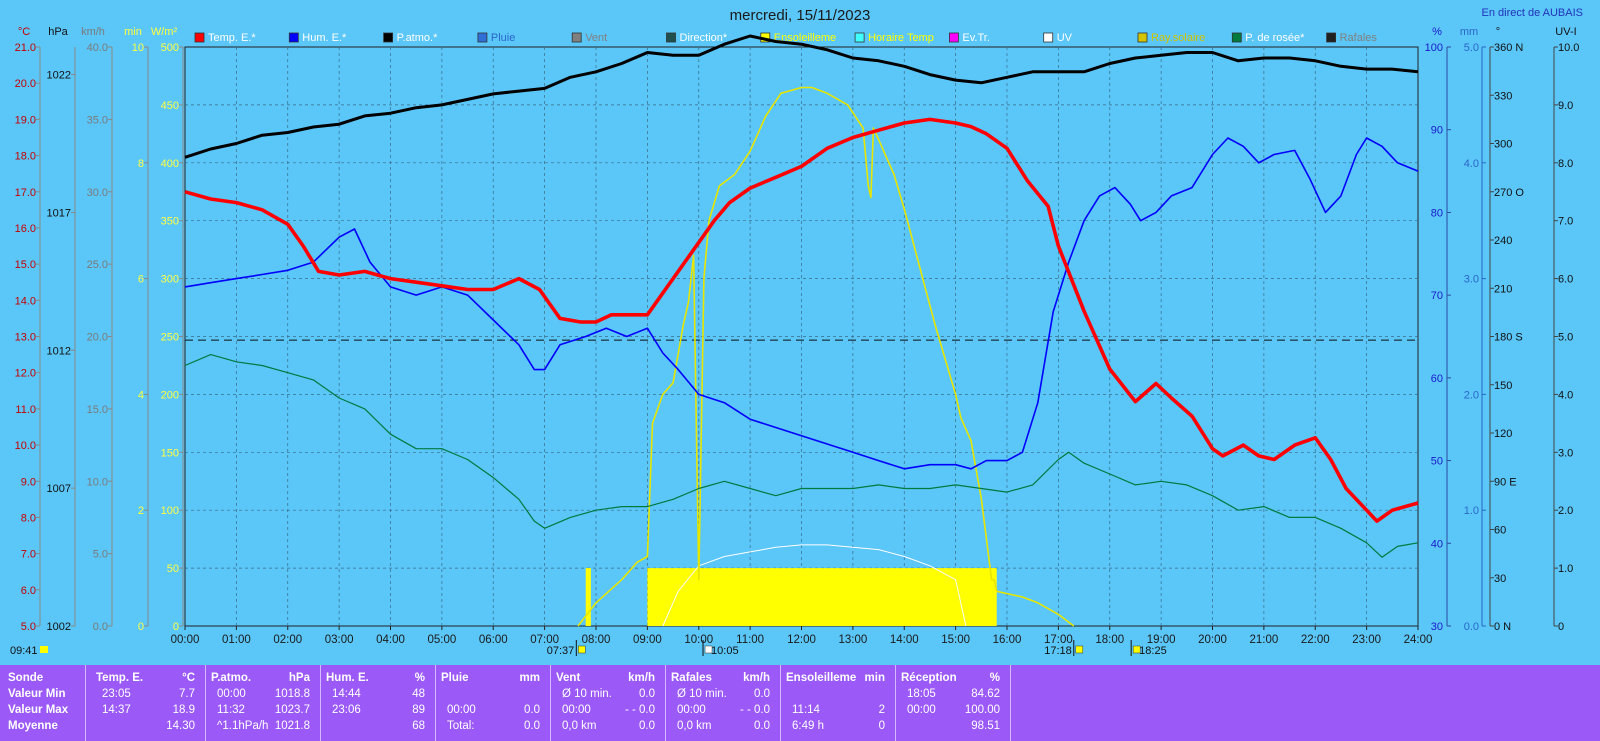 Image resolution: width=1600 pixels, height=741 pixels. I want to click on legend-label: Horaire Temp, so click(901, 38).